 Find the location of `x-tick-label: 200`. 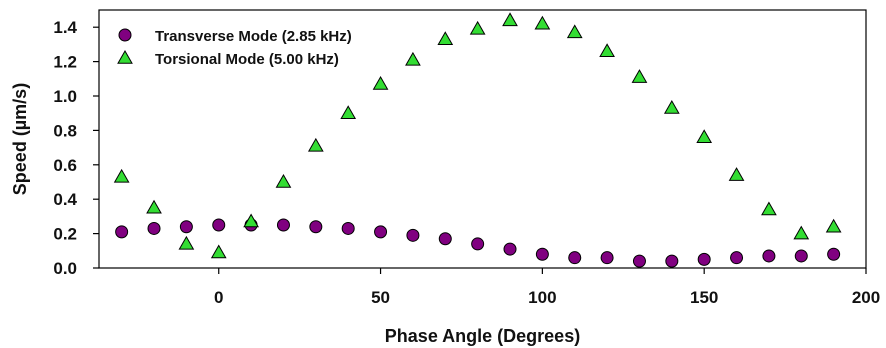

x-tick-label: 200 is located at coordinates (866, 297).